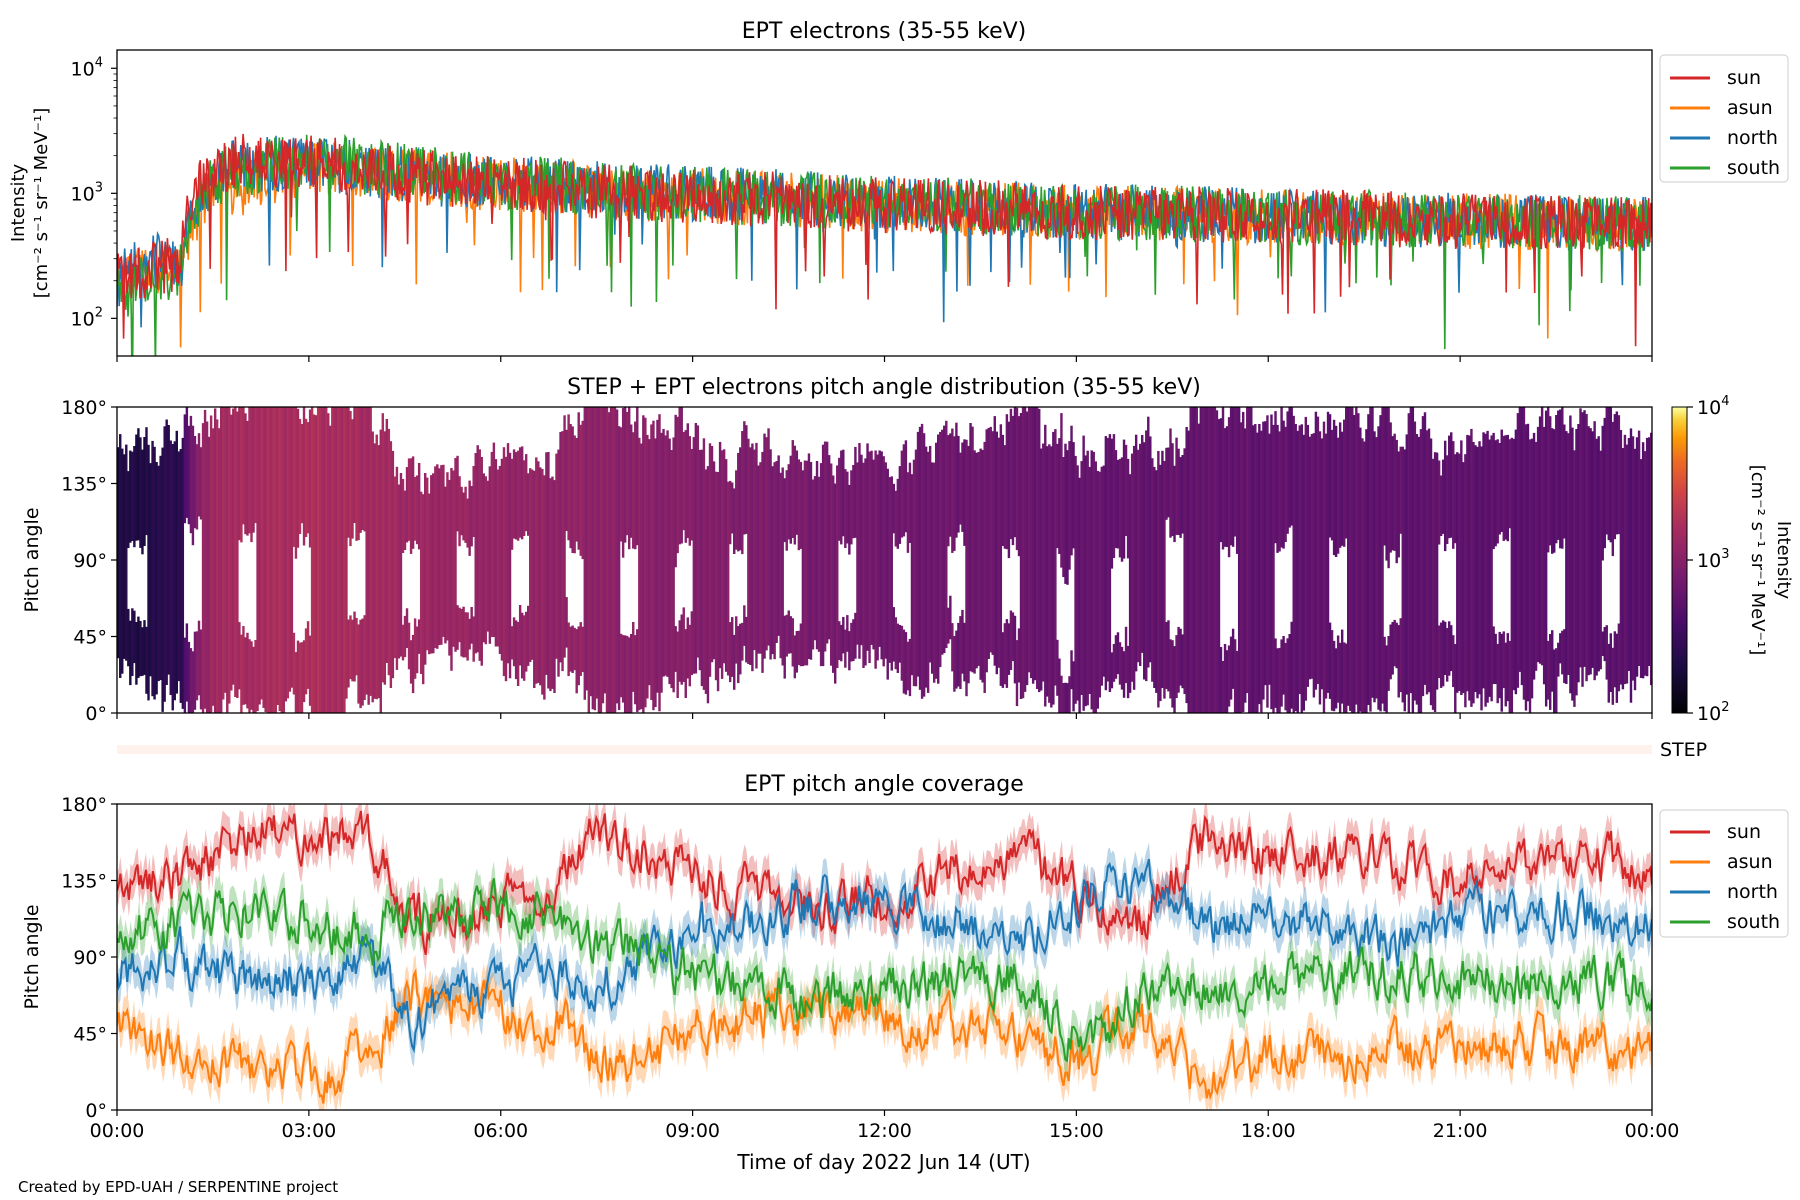 Image resolution: width=1800 pixels, height=1200 pixels. What do you see at coordinates (117, 1131) in the screenshot?
I see `x-tick-label: 00:00` at bounding box center [117, 1131].